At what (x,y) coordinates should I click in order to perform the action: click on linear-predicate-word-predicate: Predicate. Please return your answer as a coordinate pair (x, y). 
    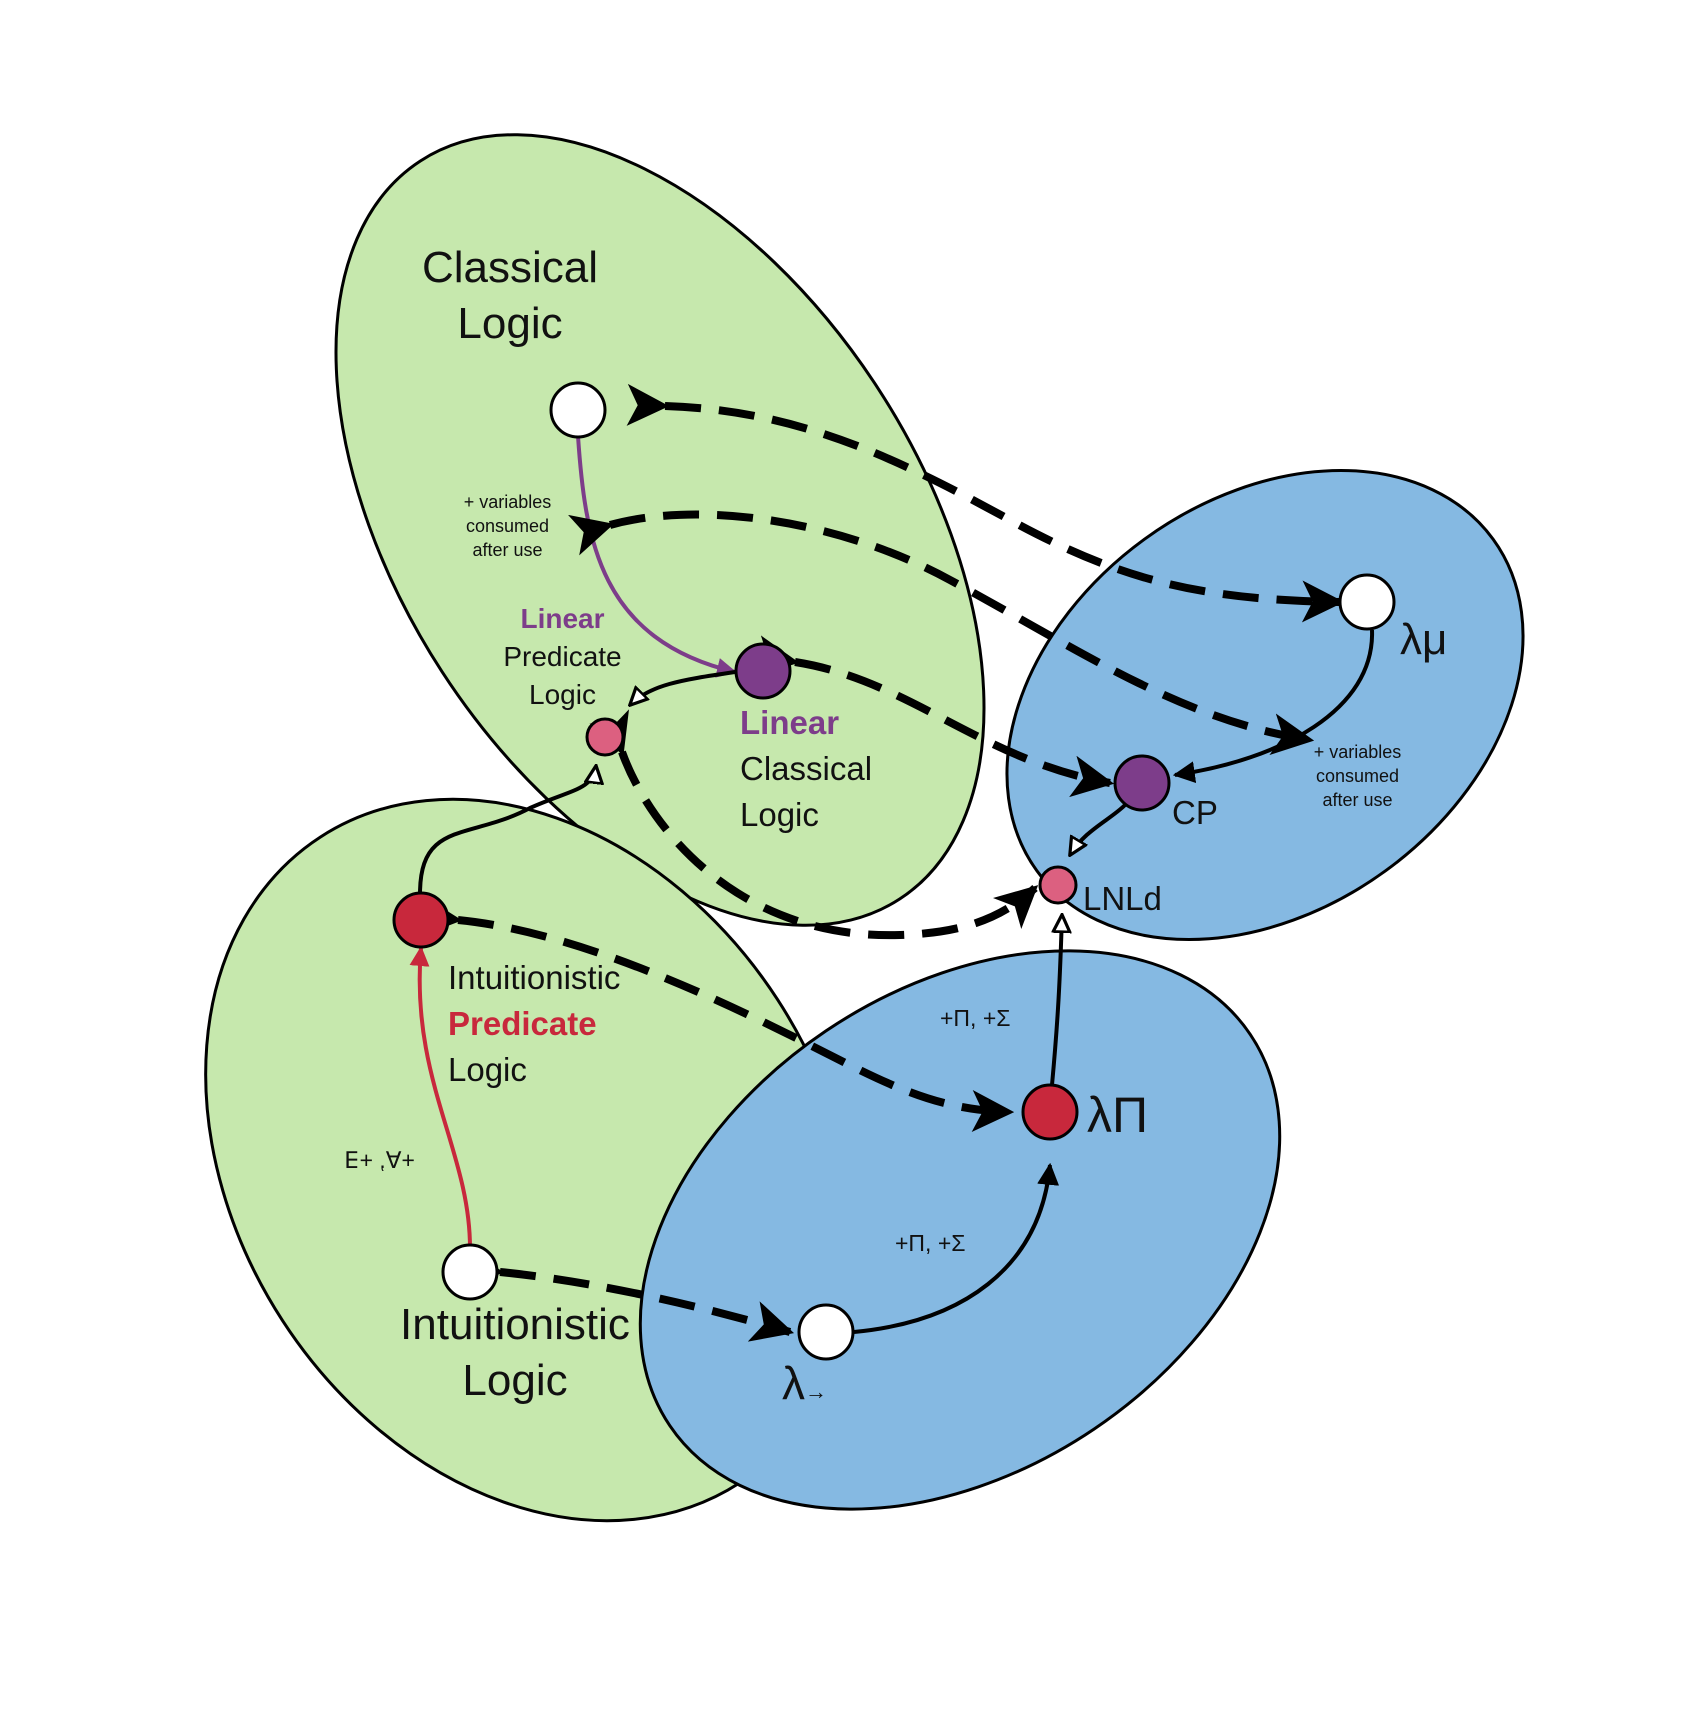
    Looking at the image, I should click on (562, 656).